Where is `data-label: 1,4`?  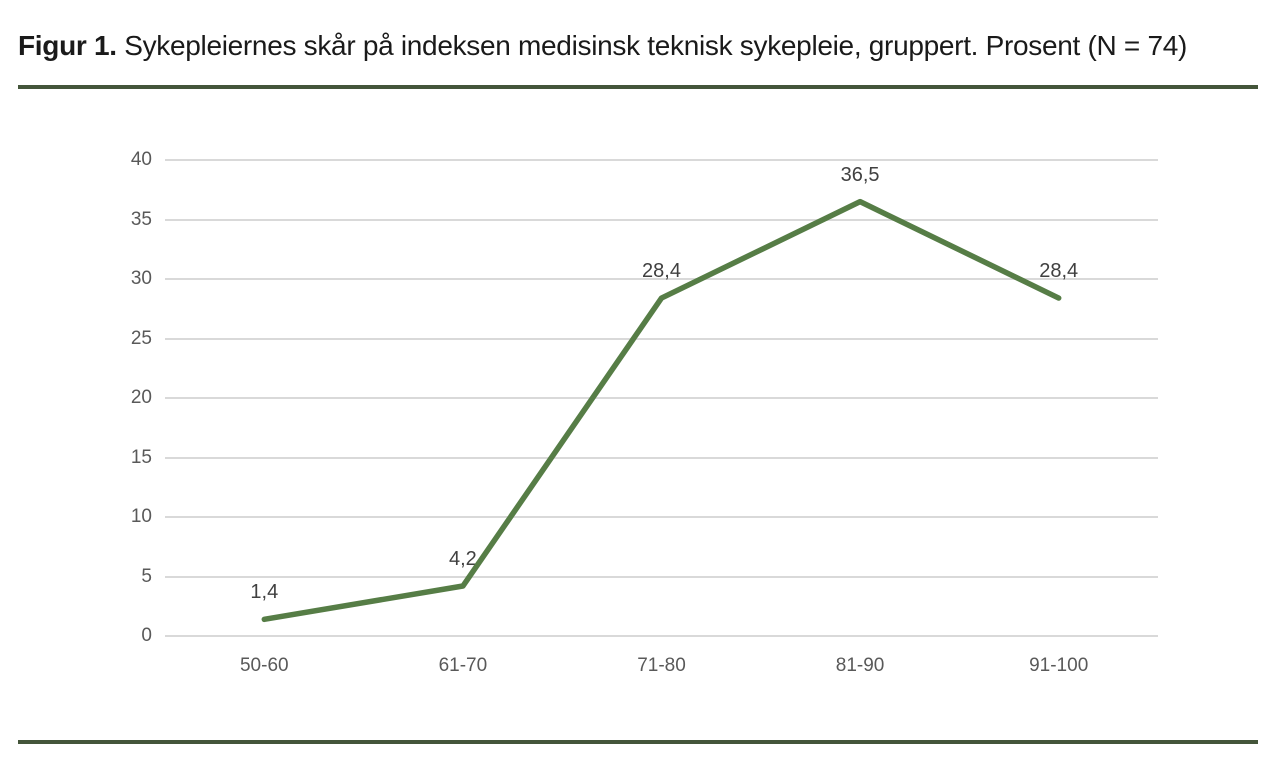 data-label: 1,4 is located at coordinates (264, 592).